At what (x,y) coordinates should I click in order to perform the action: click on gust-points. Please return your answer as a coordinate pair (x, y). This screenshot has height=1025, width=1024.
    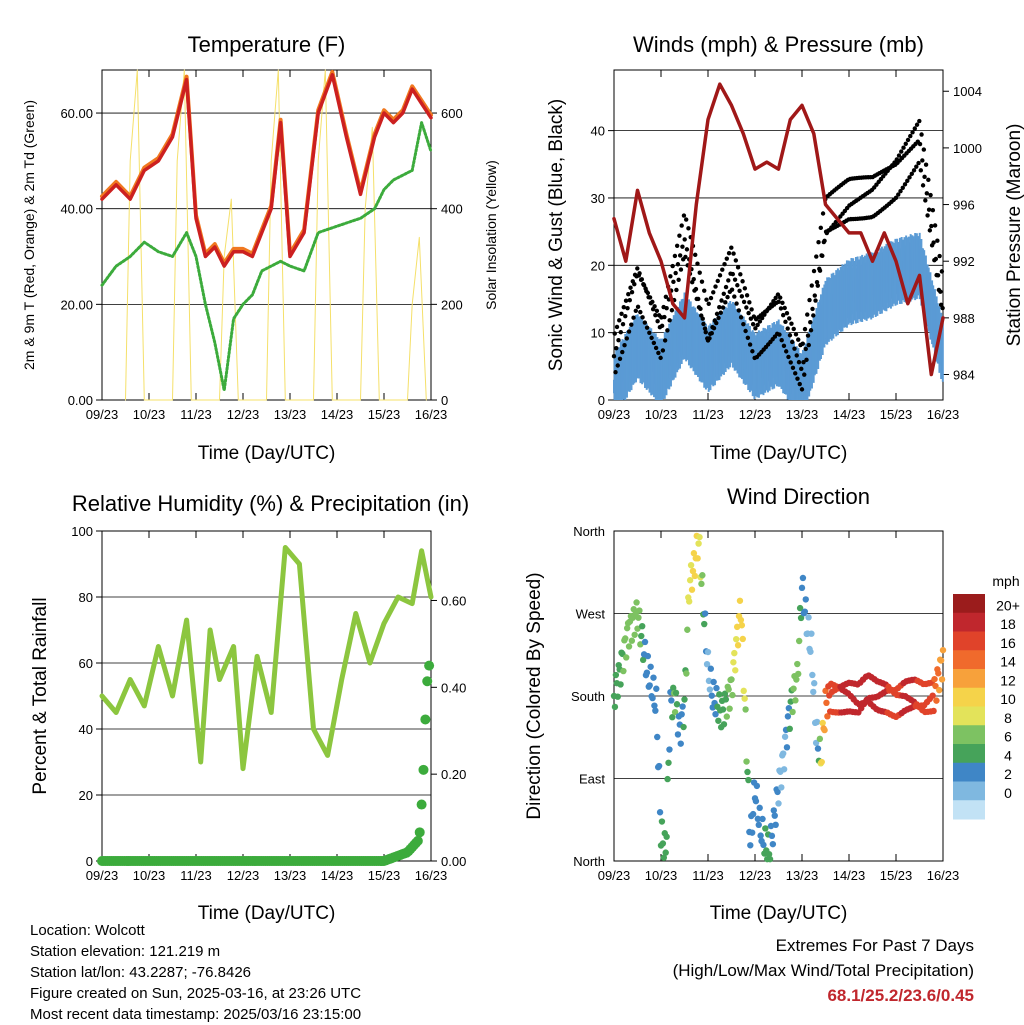
    Looking at the image, I should click on (778, 255).